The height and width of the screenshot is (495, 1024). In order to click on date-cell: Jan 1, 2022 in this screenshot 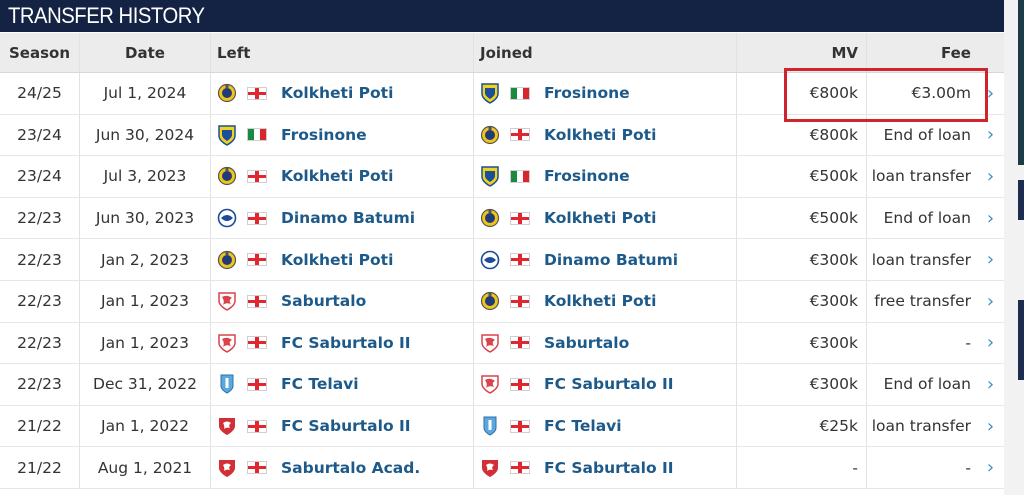, I will do `click(145, 426)`.